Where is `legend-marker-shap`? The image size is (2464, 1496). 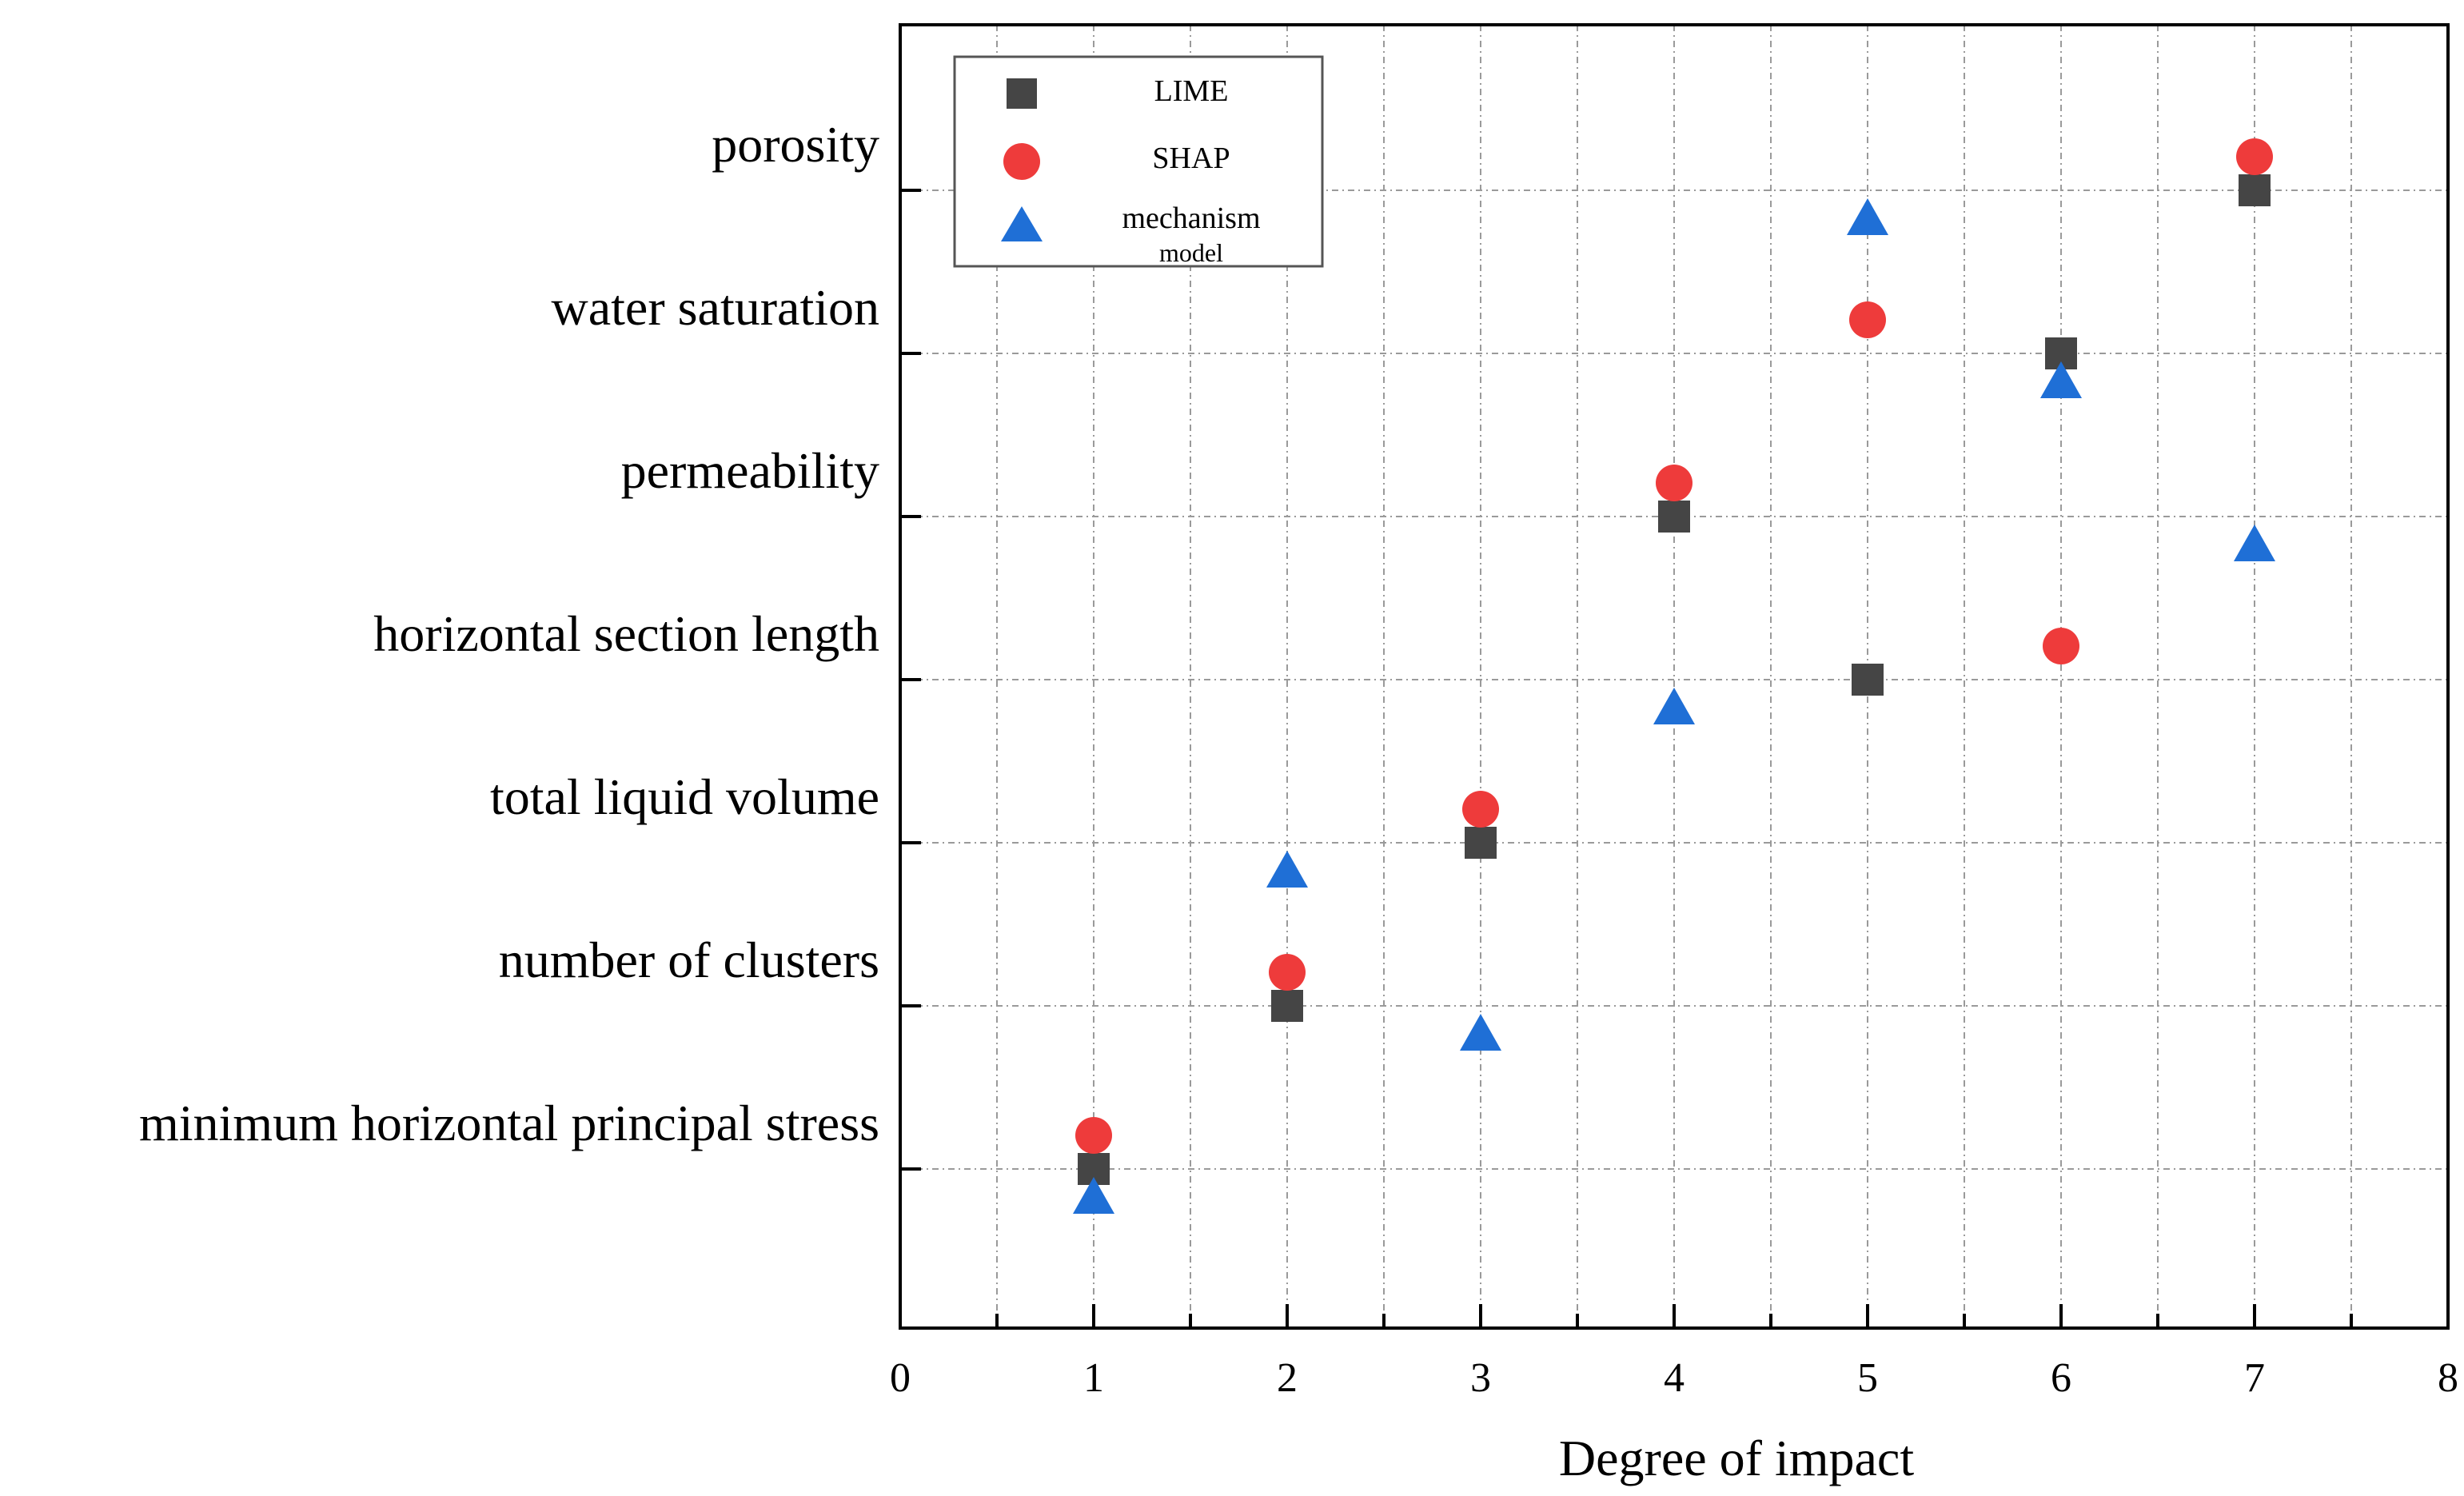 legend-marker-shap is located at coordinates (1021, 162).